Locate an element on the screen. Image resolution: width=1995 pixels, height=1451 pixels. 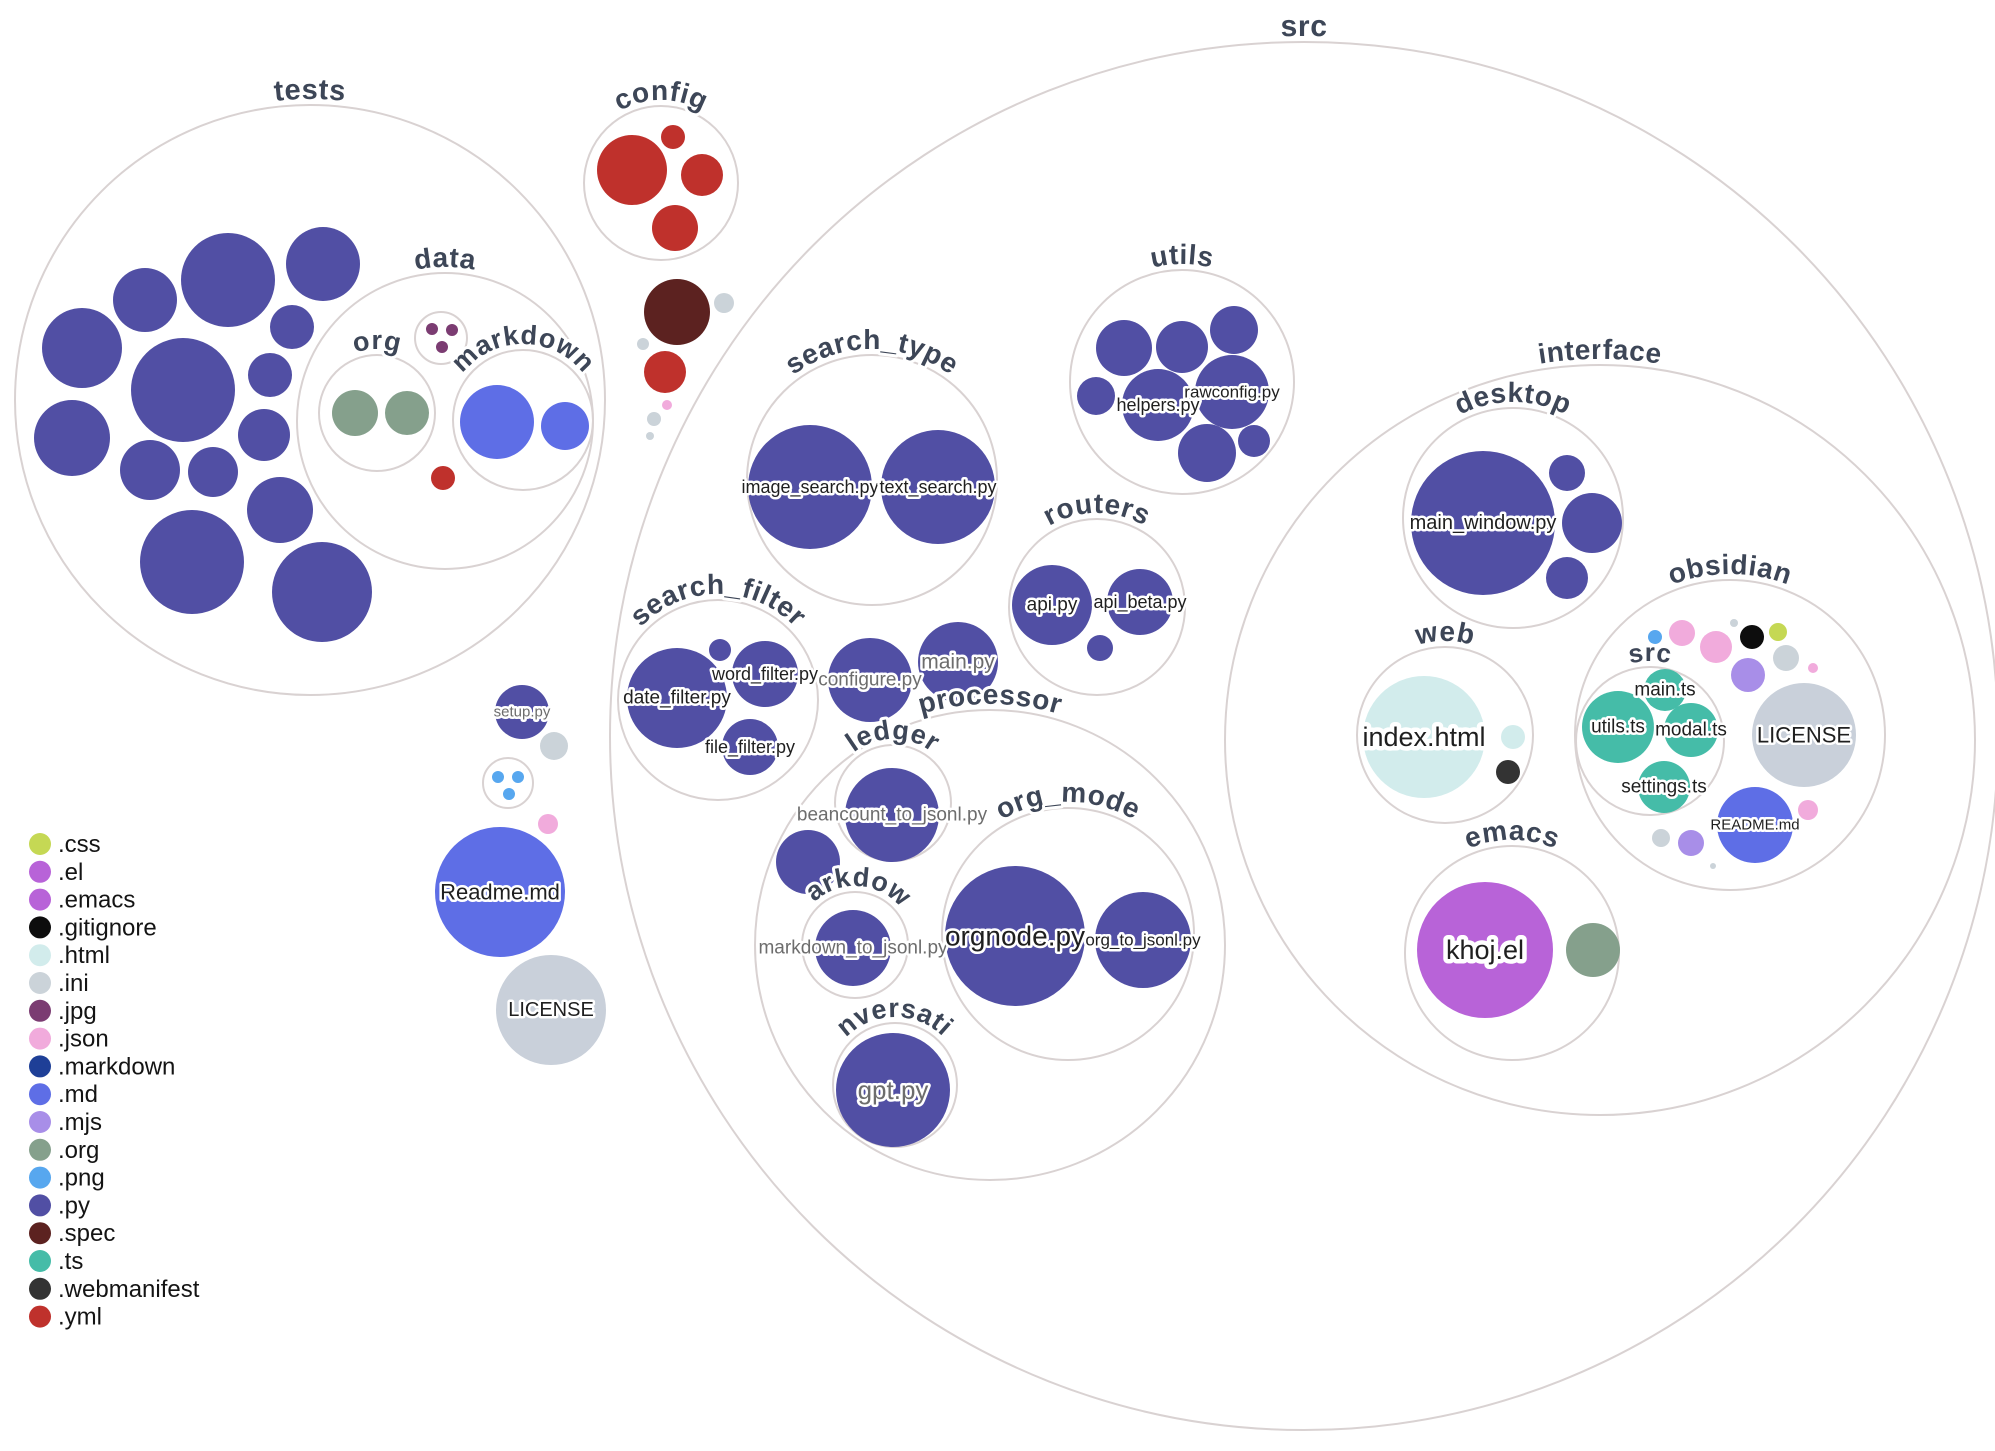
folder-circle-tests is located at coordinates (310, 400).